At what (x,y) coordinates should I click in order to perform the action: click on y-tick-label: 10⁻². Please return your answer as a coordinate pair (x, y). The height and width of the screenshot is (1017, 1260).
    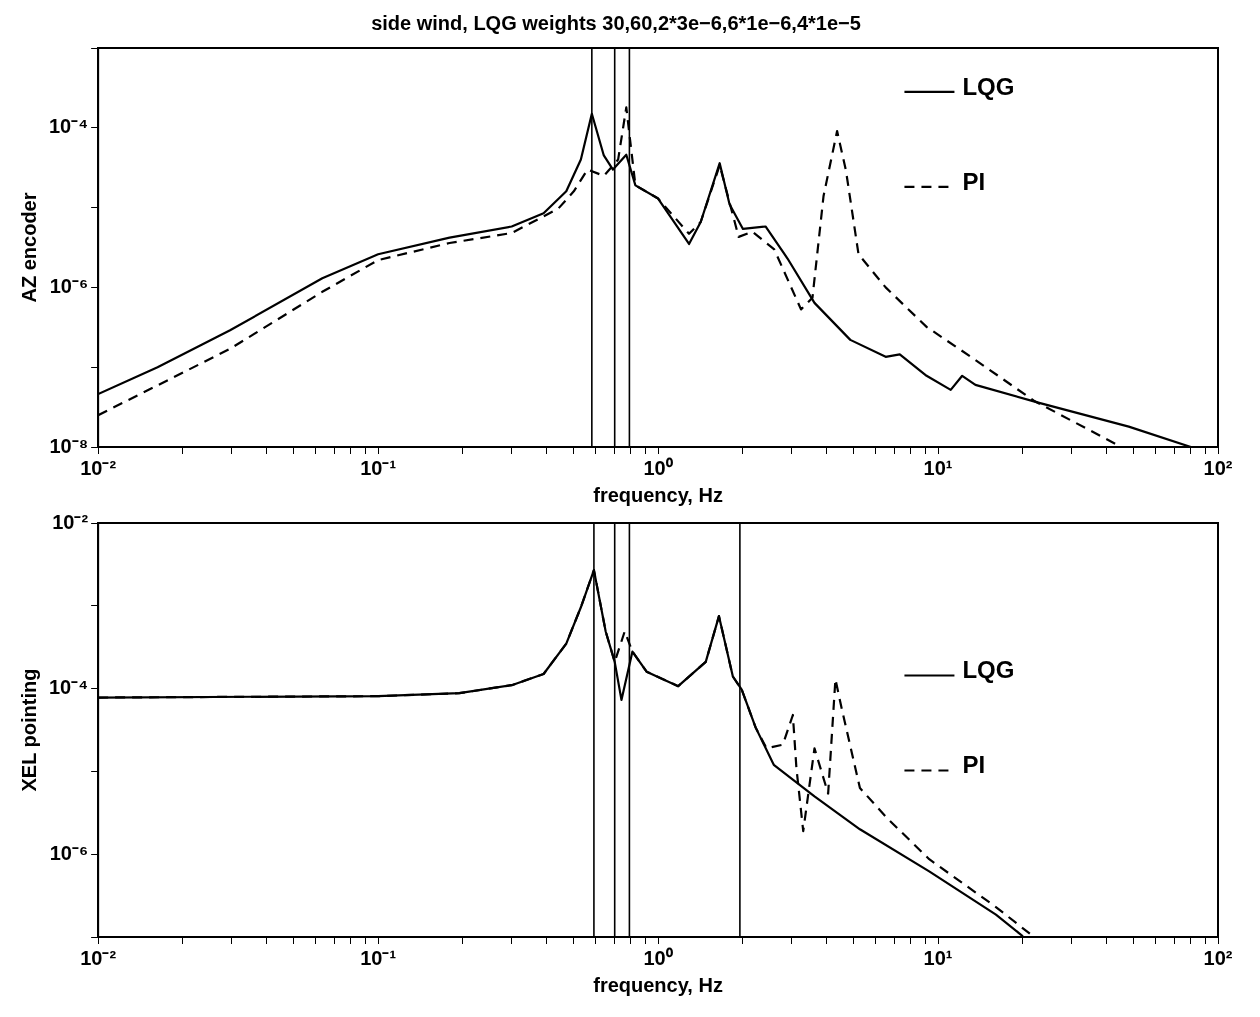
    Looking at the image, I should click on (70, 521).